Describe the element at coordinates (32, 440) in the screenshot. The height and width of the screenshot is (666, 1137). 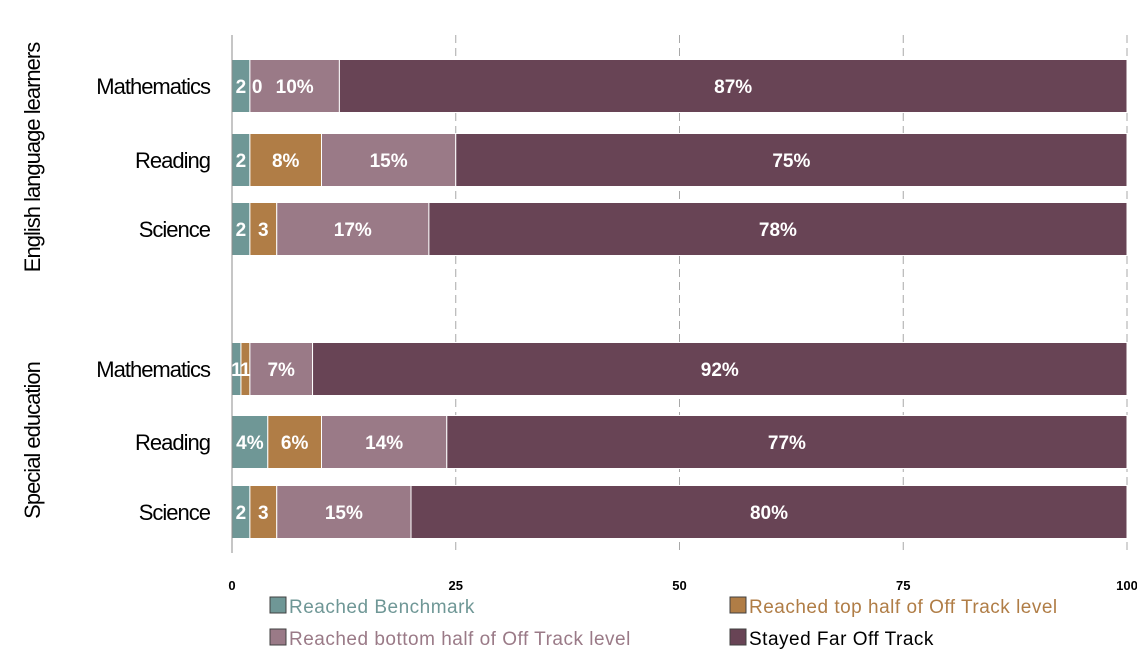
I see `group-label: Special education` at that location.